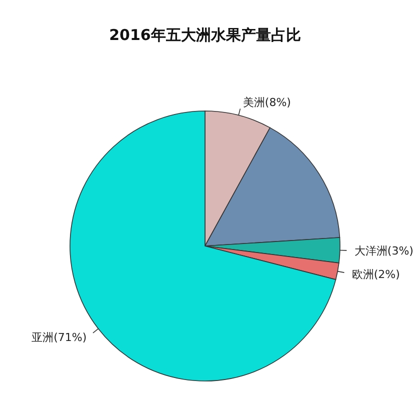  I want to click on slice-label: 美洲(8%), so click(266, 103).